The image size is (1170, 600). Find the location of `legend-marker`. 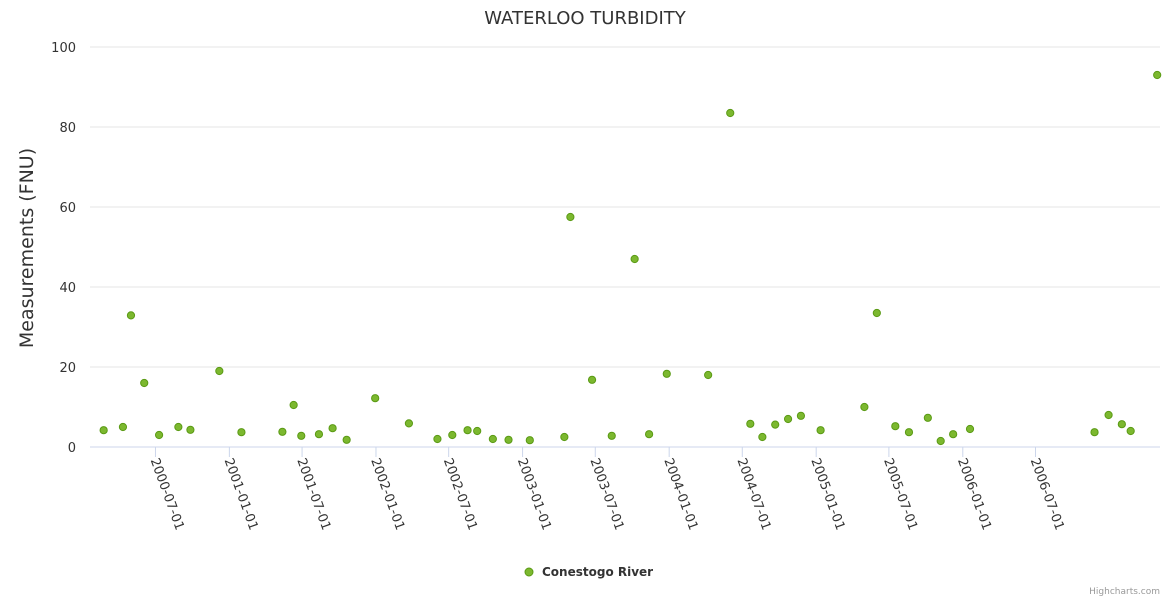

legend-marker is located at coordinates (529, 572).